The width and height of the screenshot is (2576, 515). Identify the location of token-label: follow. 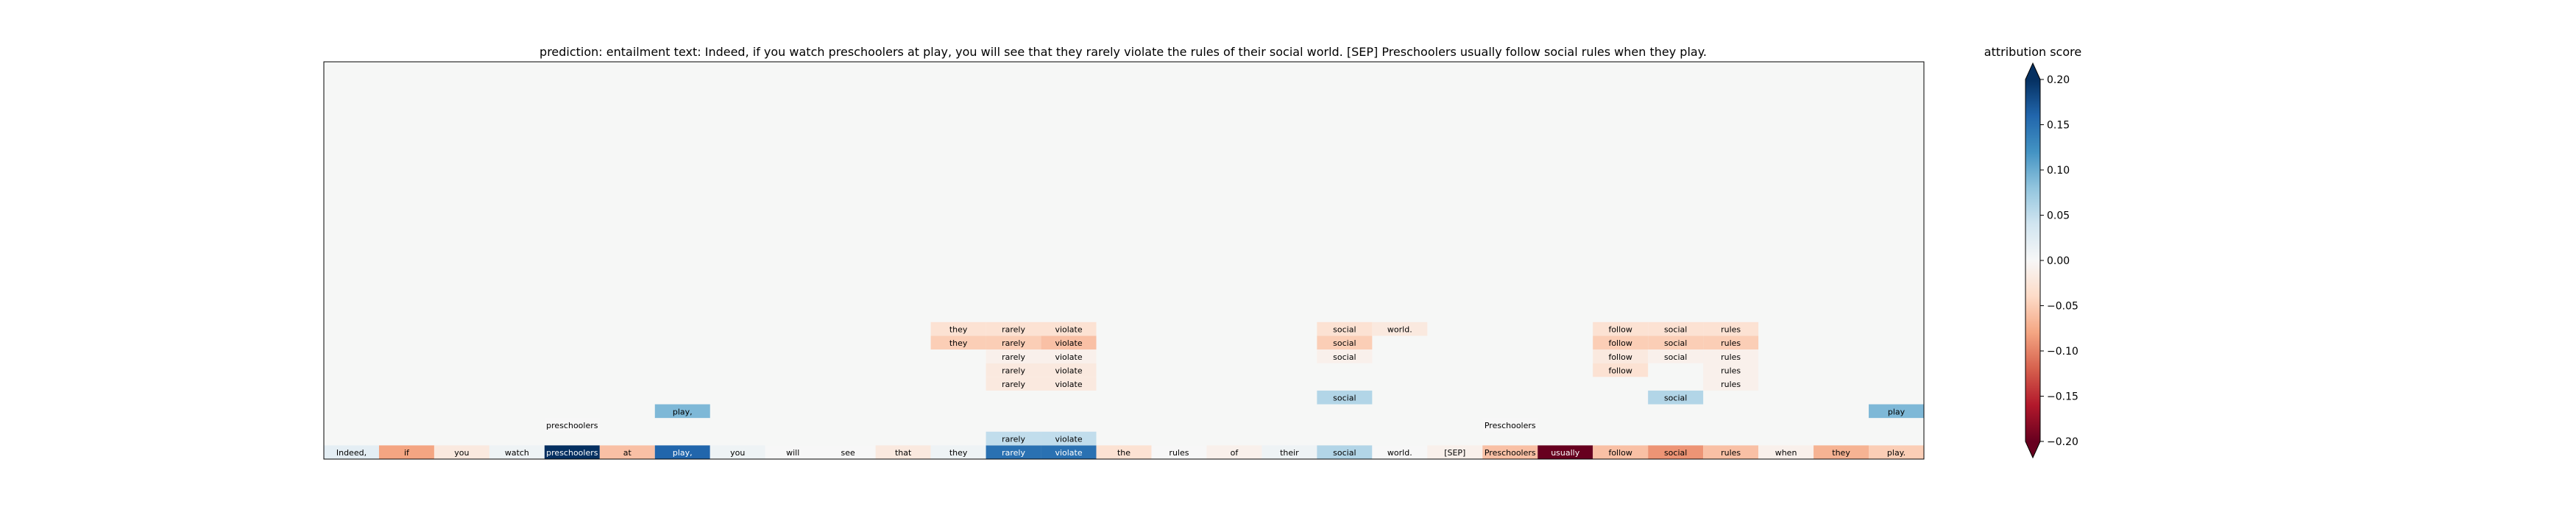
(1620, 453).